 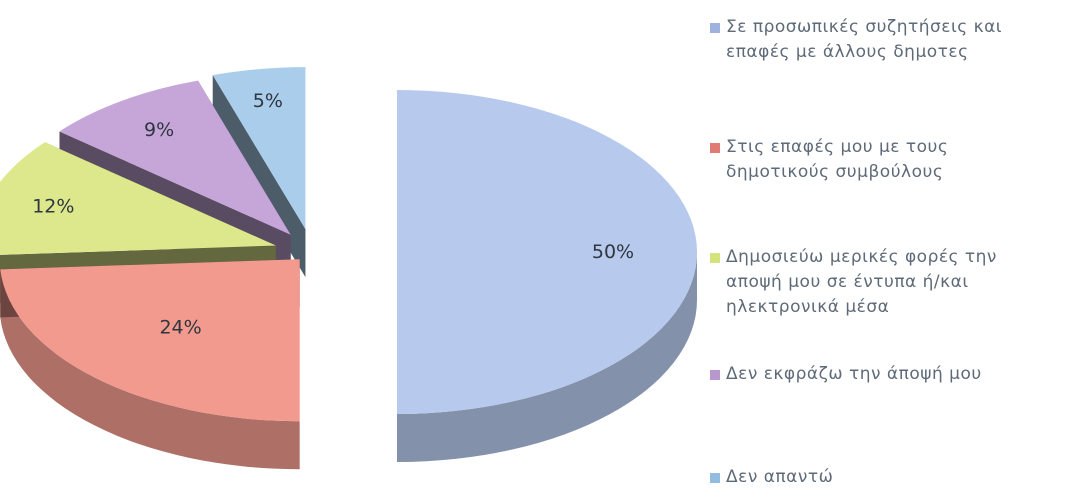 I want to click on legend-item: Δεν εκφράζω την άποψή μου, so click(x=890, y=374).